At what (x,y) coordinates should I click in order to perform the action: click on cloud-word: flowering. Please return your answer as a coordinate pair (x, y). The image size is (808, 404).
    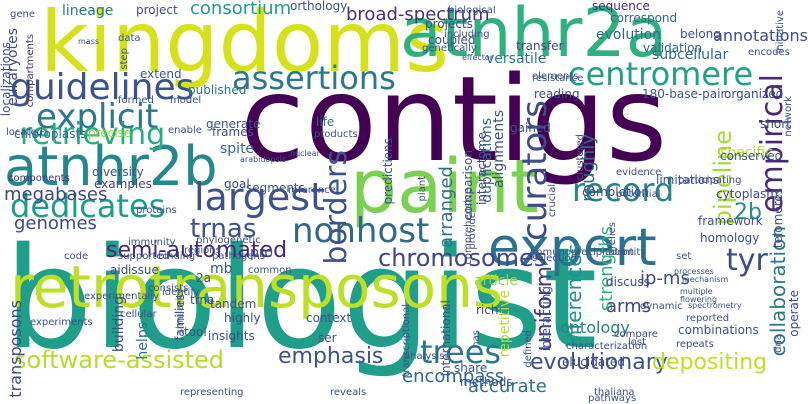
    Looking at the image, I should click on (699, 299).